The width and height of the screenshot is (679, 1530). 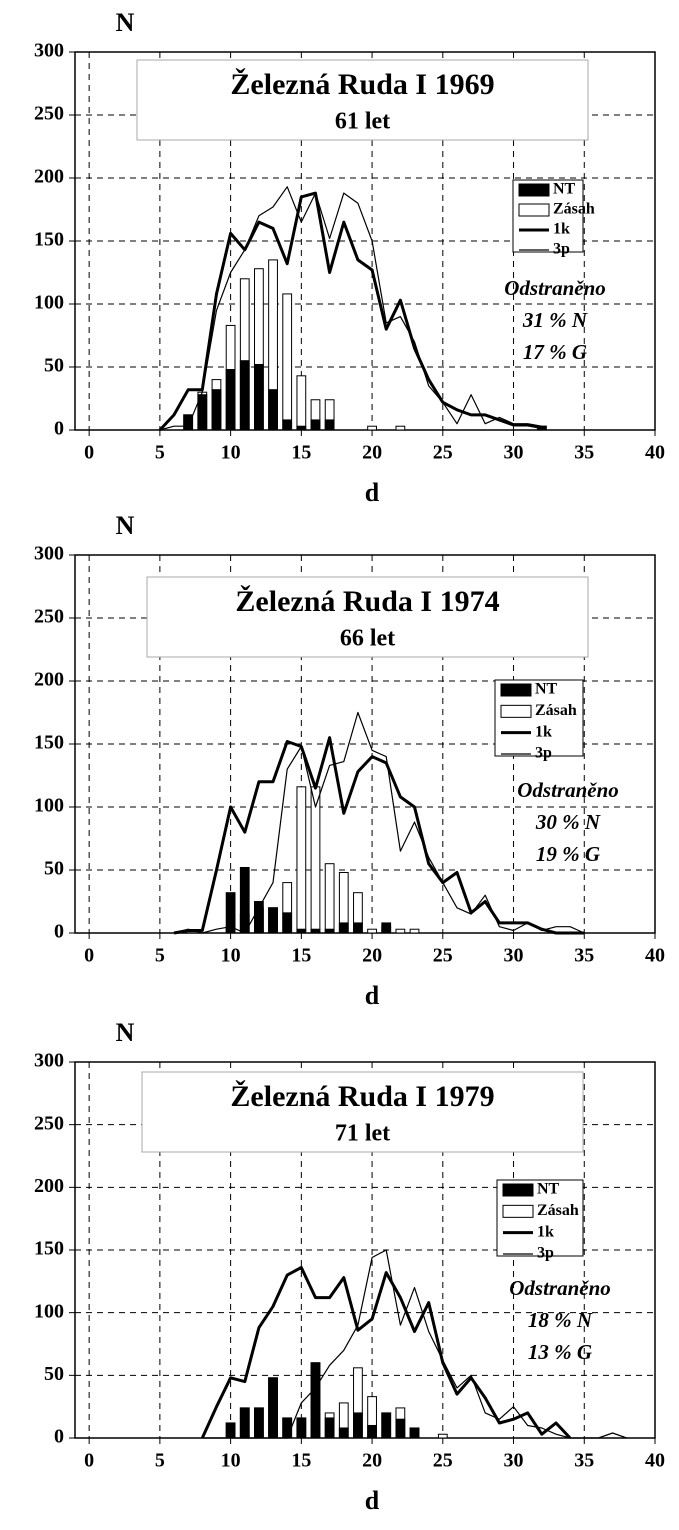 What do you see at coordinates (560, 1320) in the screenshot?
I see `annotation: 18 % N` at bounding box center [560, 1320].